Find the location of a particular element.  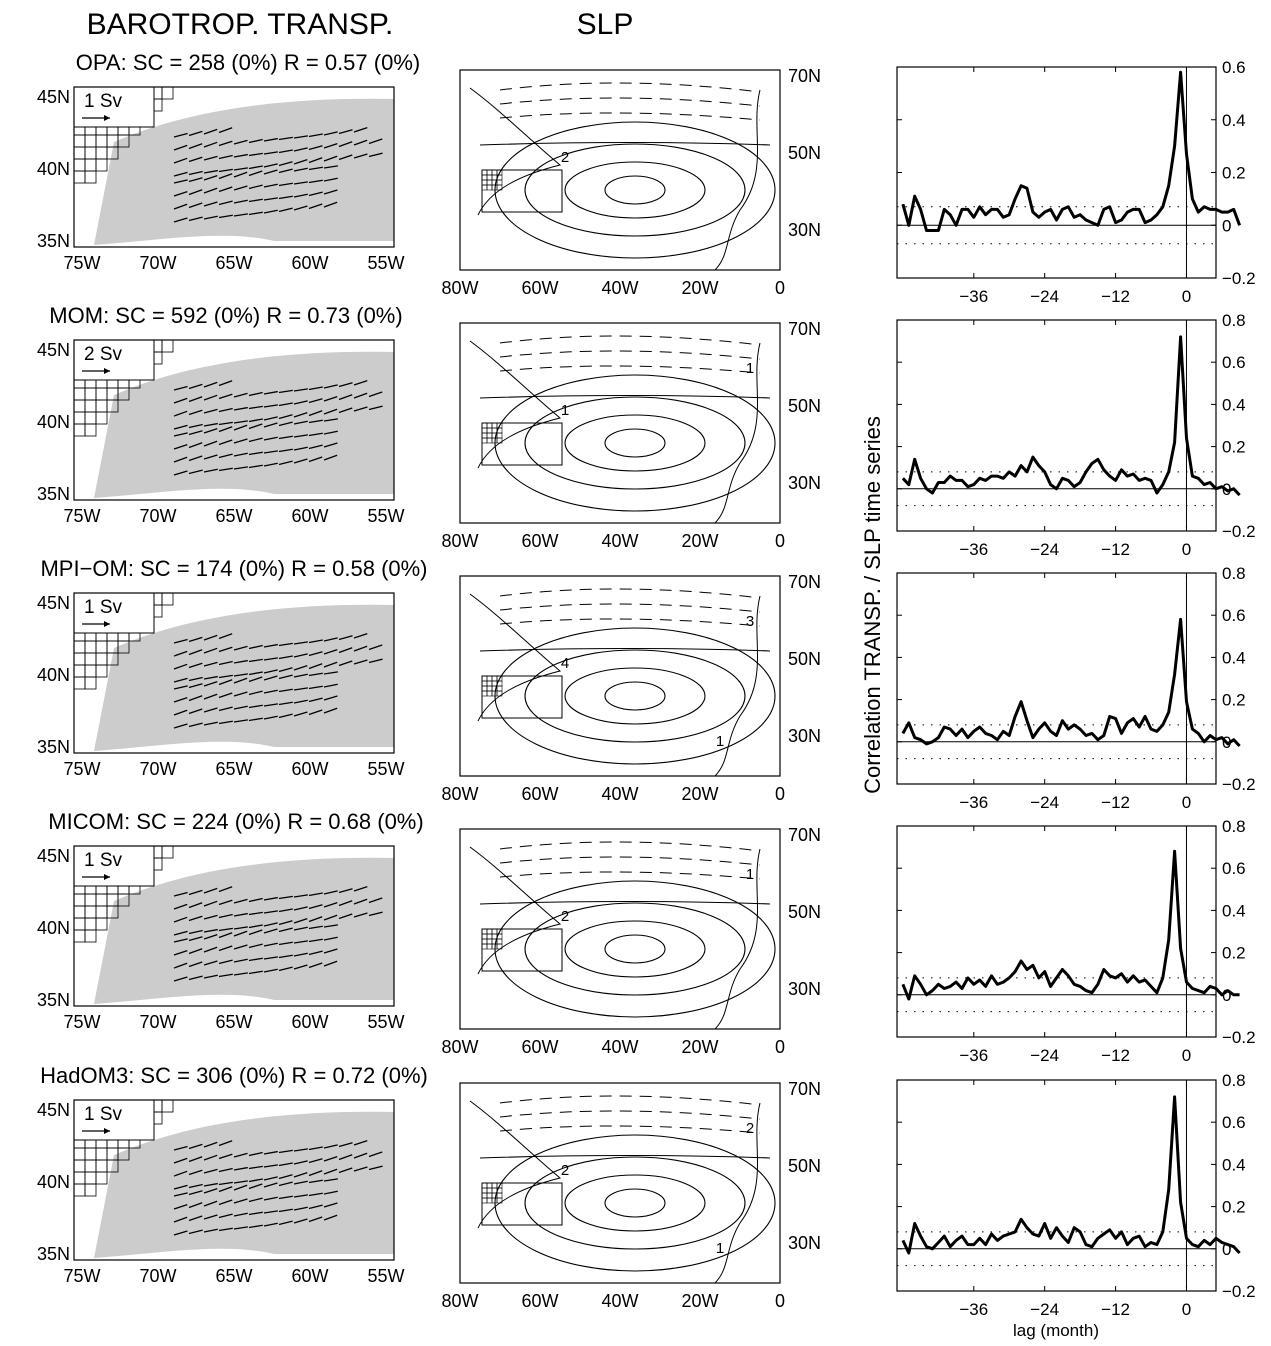

y-tick-label: 0.2 is located at coordinates (1234, 173).